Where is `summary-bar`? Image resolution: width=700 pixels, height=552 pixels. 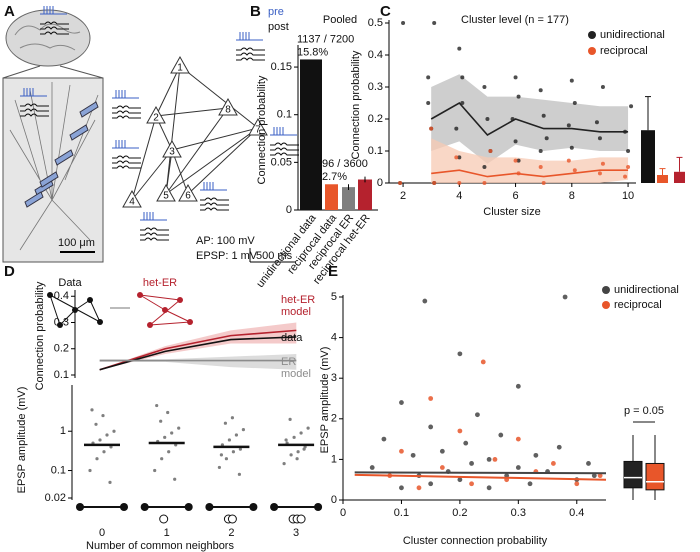
summary-bar is located at coordinates (648, 156).